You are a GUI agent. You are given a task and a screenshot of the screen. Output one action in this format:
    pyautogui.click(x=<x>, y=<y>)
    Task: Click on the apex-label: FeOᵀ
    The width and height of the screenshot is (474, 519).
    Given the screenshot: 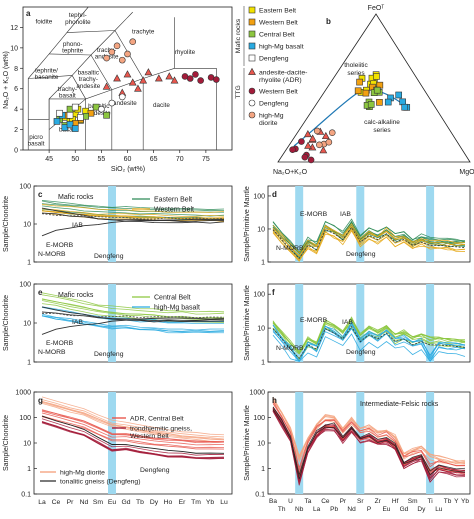 What is the action you would take?
    pyautogui.click(x=376, y=8)
    